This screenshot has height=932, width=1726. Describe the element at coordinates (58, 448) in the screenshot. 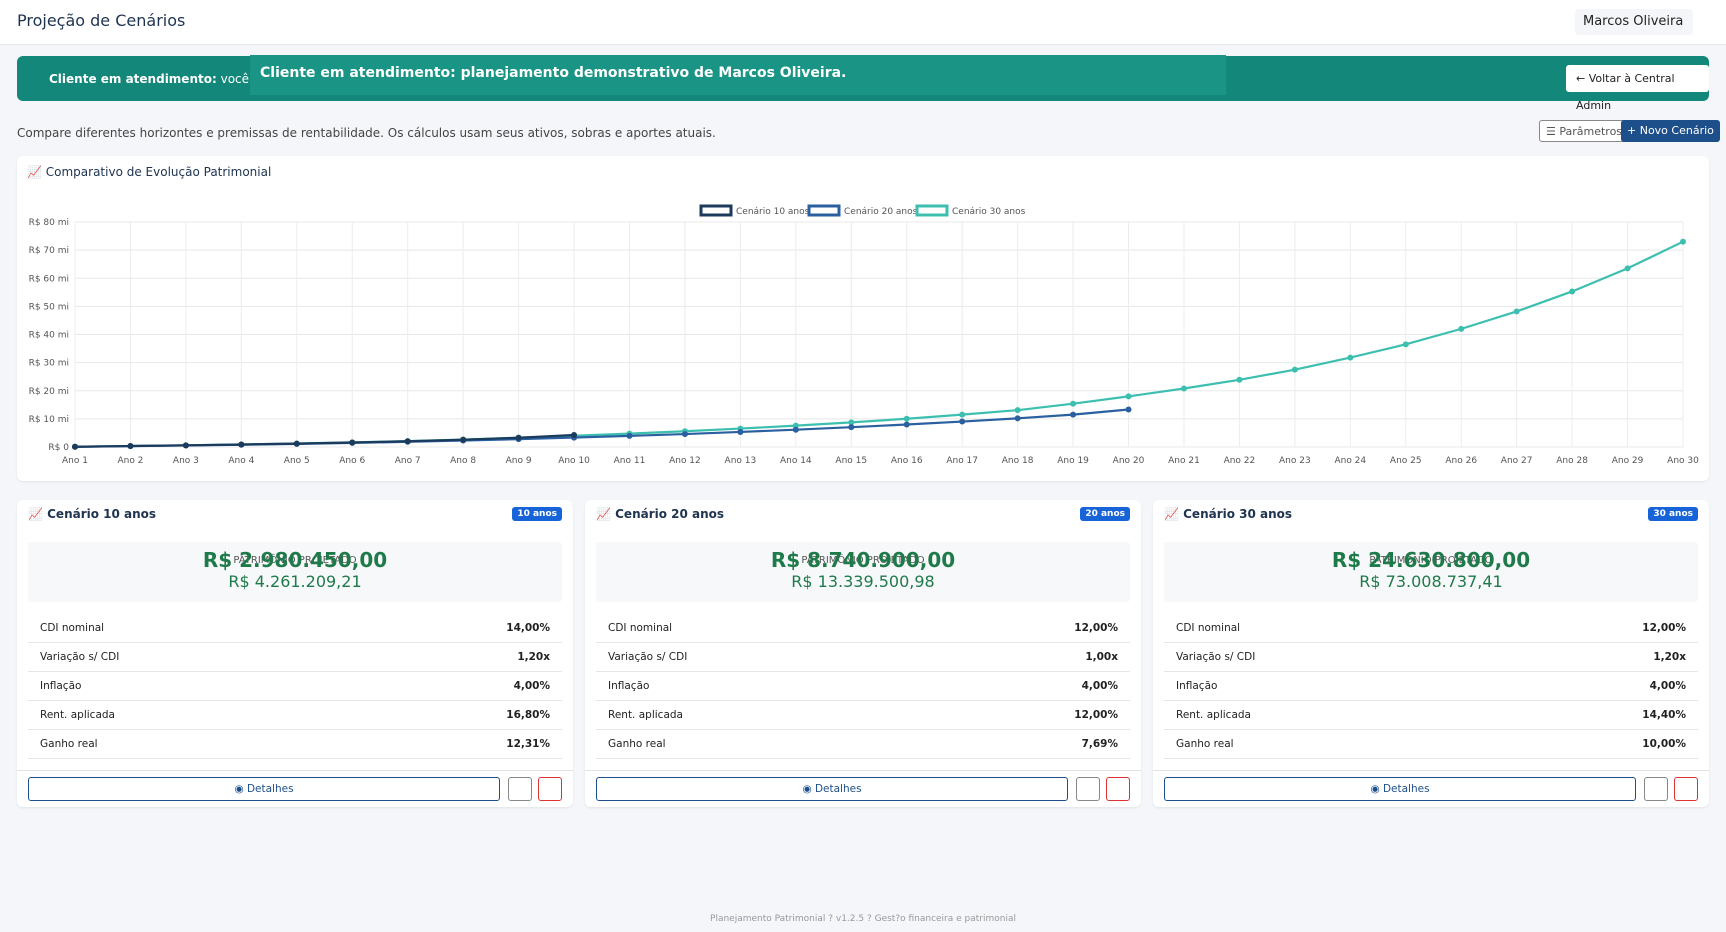

I see `y-tick-label: R$ 0` at that location.